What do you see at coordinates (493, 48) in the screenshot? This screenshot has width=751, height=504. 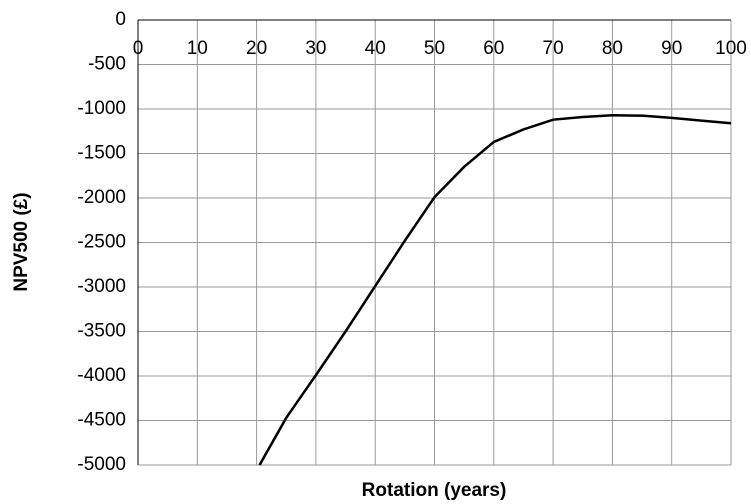 I see `x-tick-label: 60` at bounding box center [493, 48].